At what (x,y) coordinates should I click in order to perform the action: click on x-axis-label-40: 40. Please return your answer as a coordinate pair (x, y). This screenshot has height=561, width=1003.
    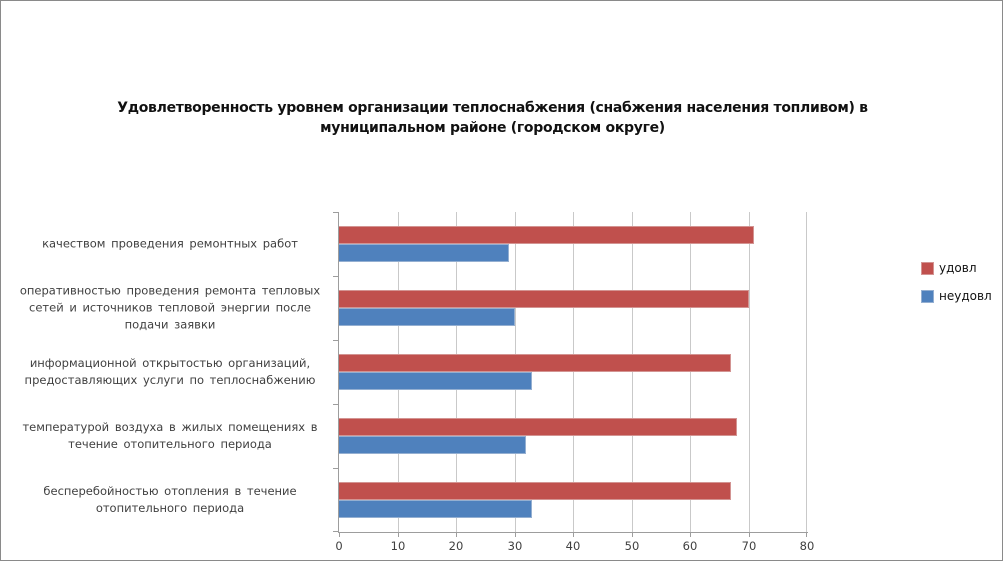
    Looking at the image, I should click on (573, 546).